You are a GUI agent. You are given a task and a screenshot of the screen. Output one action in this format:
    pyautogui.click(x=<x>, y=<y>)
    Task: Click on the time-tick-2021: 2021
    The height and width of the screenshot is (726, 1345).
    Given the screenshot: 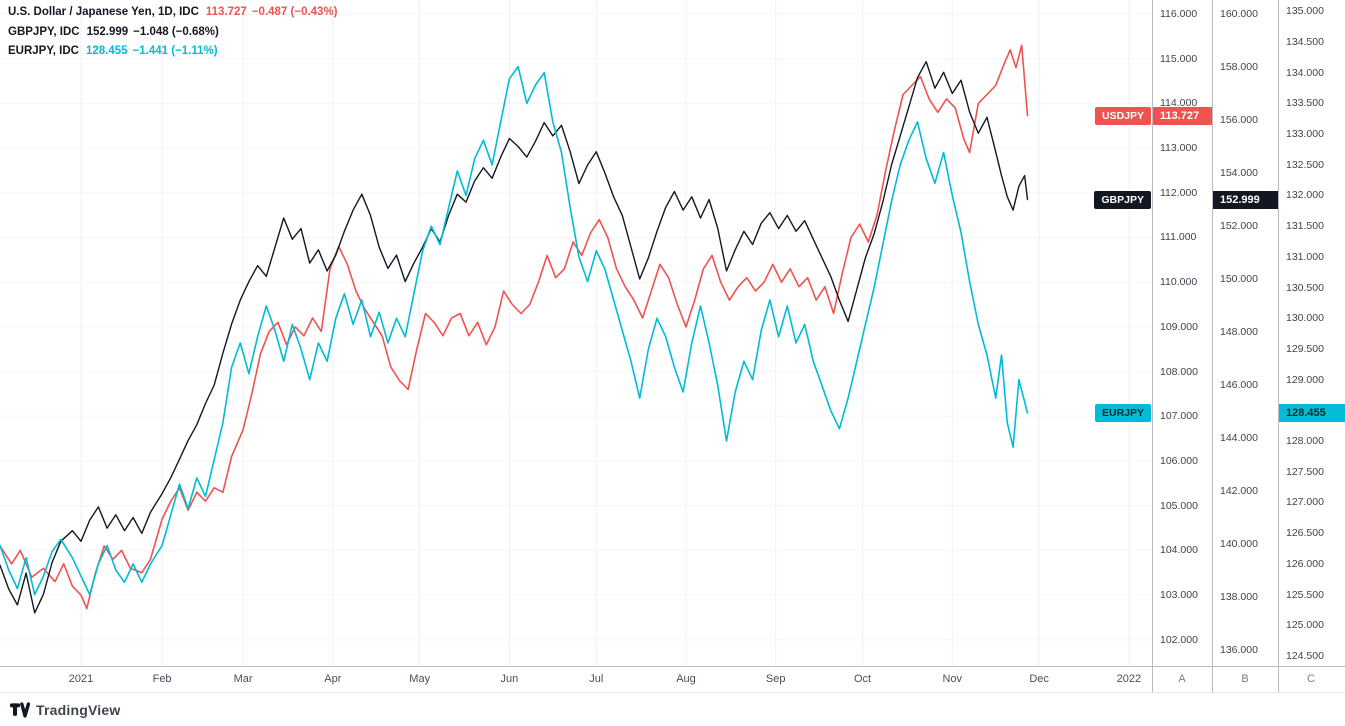 What is the action you would take?
    pyautogui.click(x=81, y=679)
    